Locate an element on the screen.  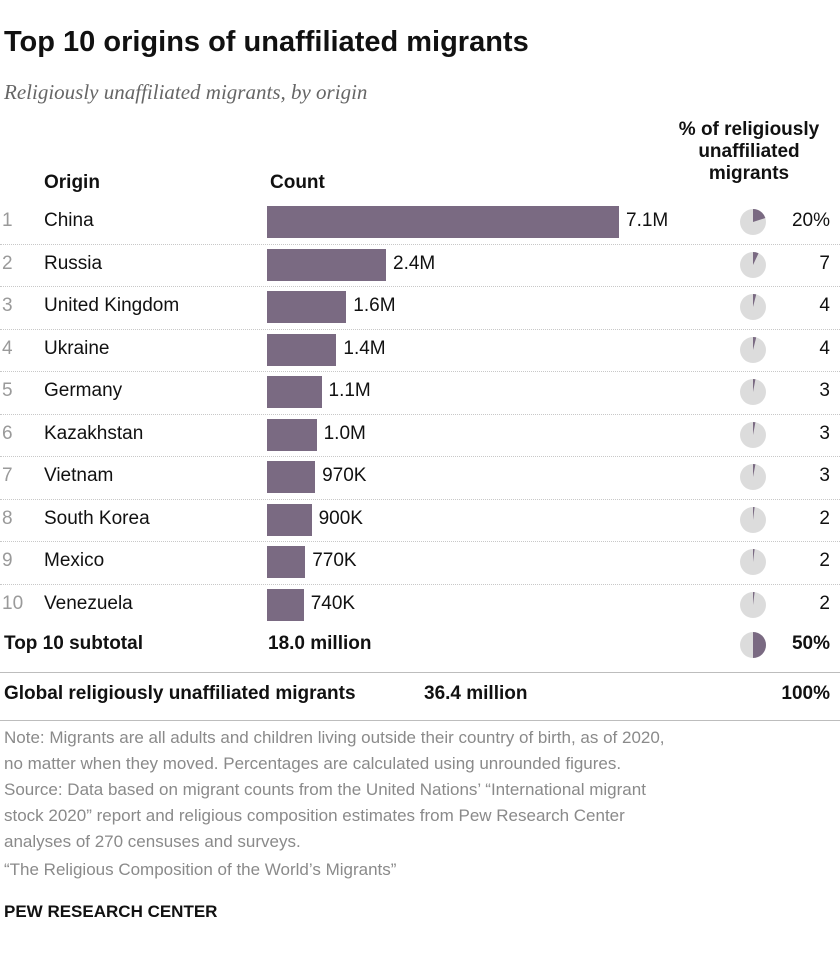
percent-header-line: unaffiliated is located at coordinates (749, 151).